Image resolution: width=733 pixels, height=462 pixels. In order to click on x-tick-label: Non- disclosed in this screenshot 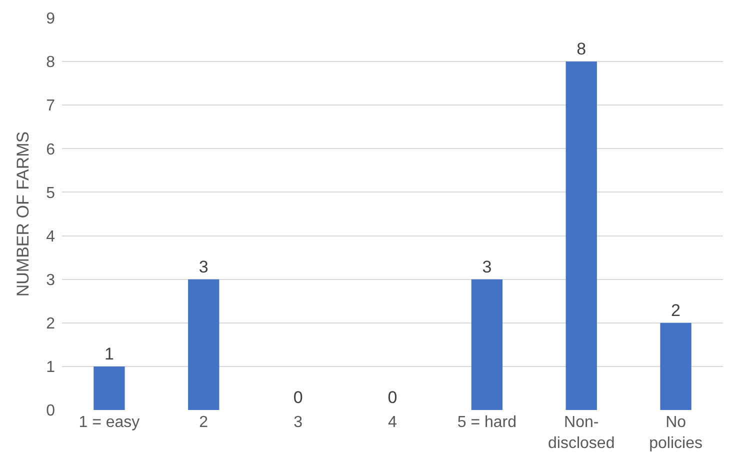, I will do `click(581, 433)`.